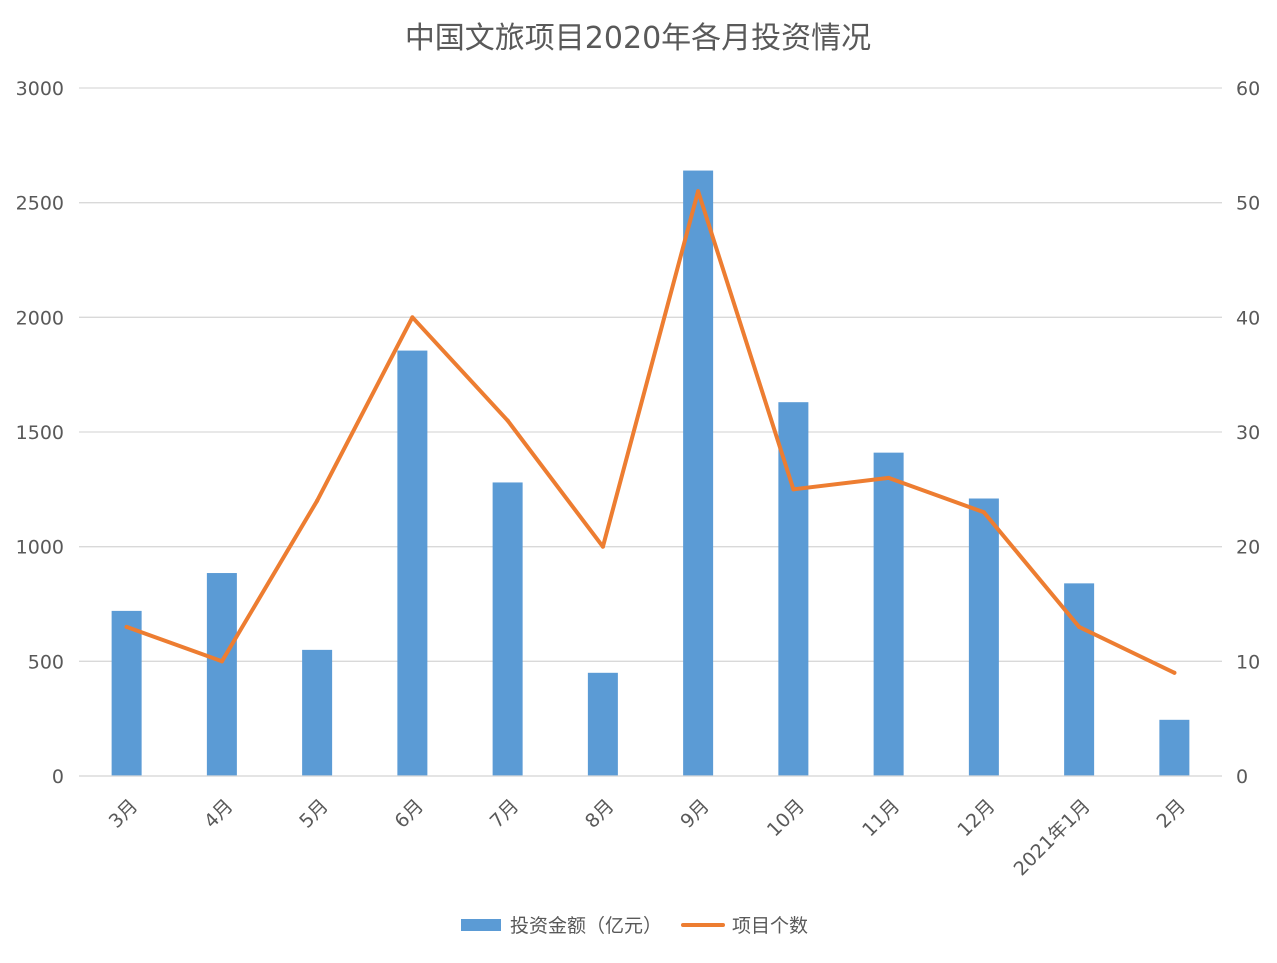 The image size is (1277, 963). Describe the element at coordinates (695, 814) in the screenshot. I see `x-axis-tick-label: 9月` at that location.